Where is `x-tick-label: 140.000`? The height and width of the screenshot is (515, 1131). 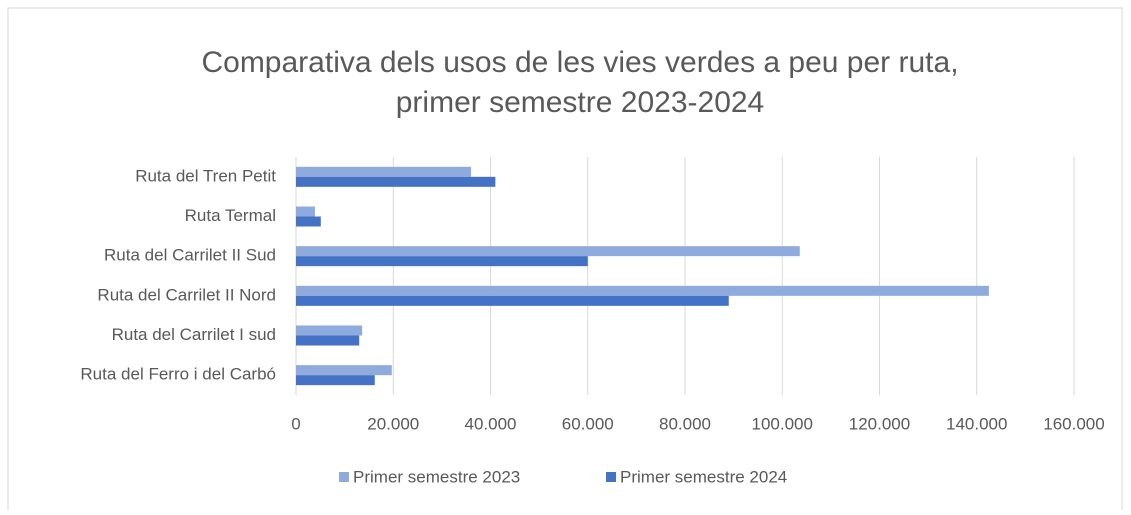
x-tick-label: 140.000 is located at coordinates (976, 423).